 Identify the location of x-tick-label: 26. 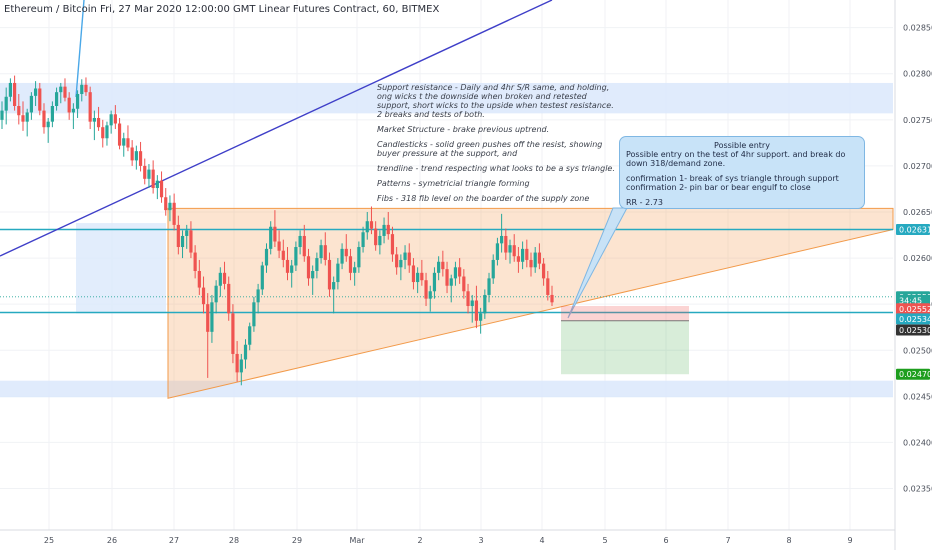
(112, 540).